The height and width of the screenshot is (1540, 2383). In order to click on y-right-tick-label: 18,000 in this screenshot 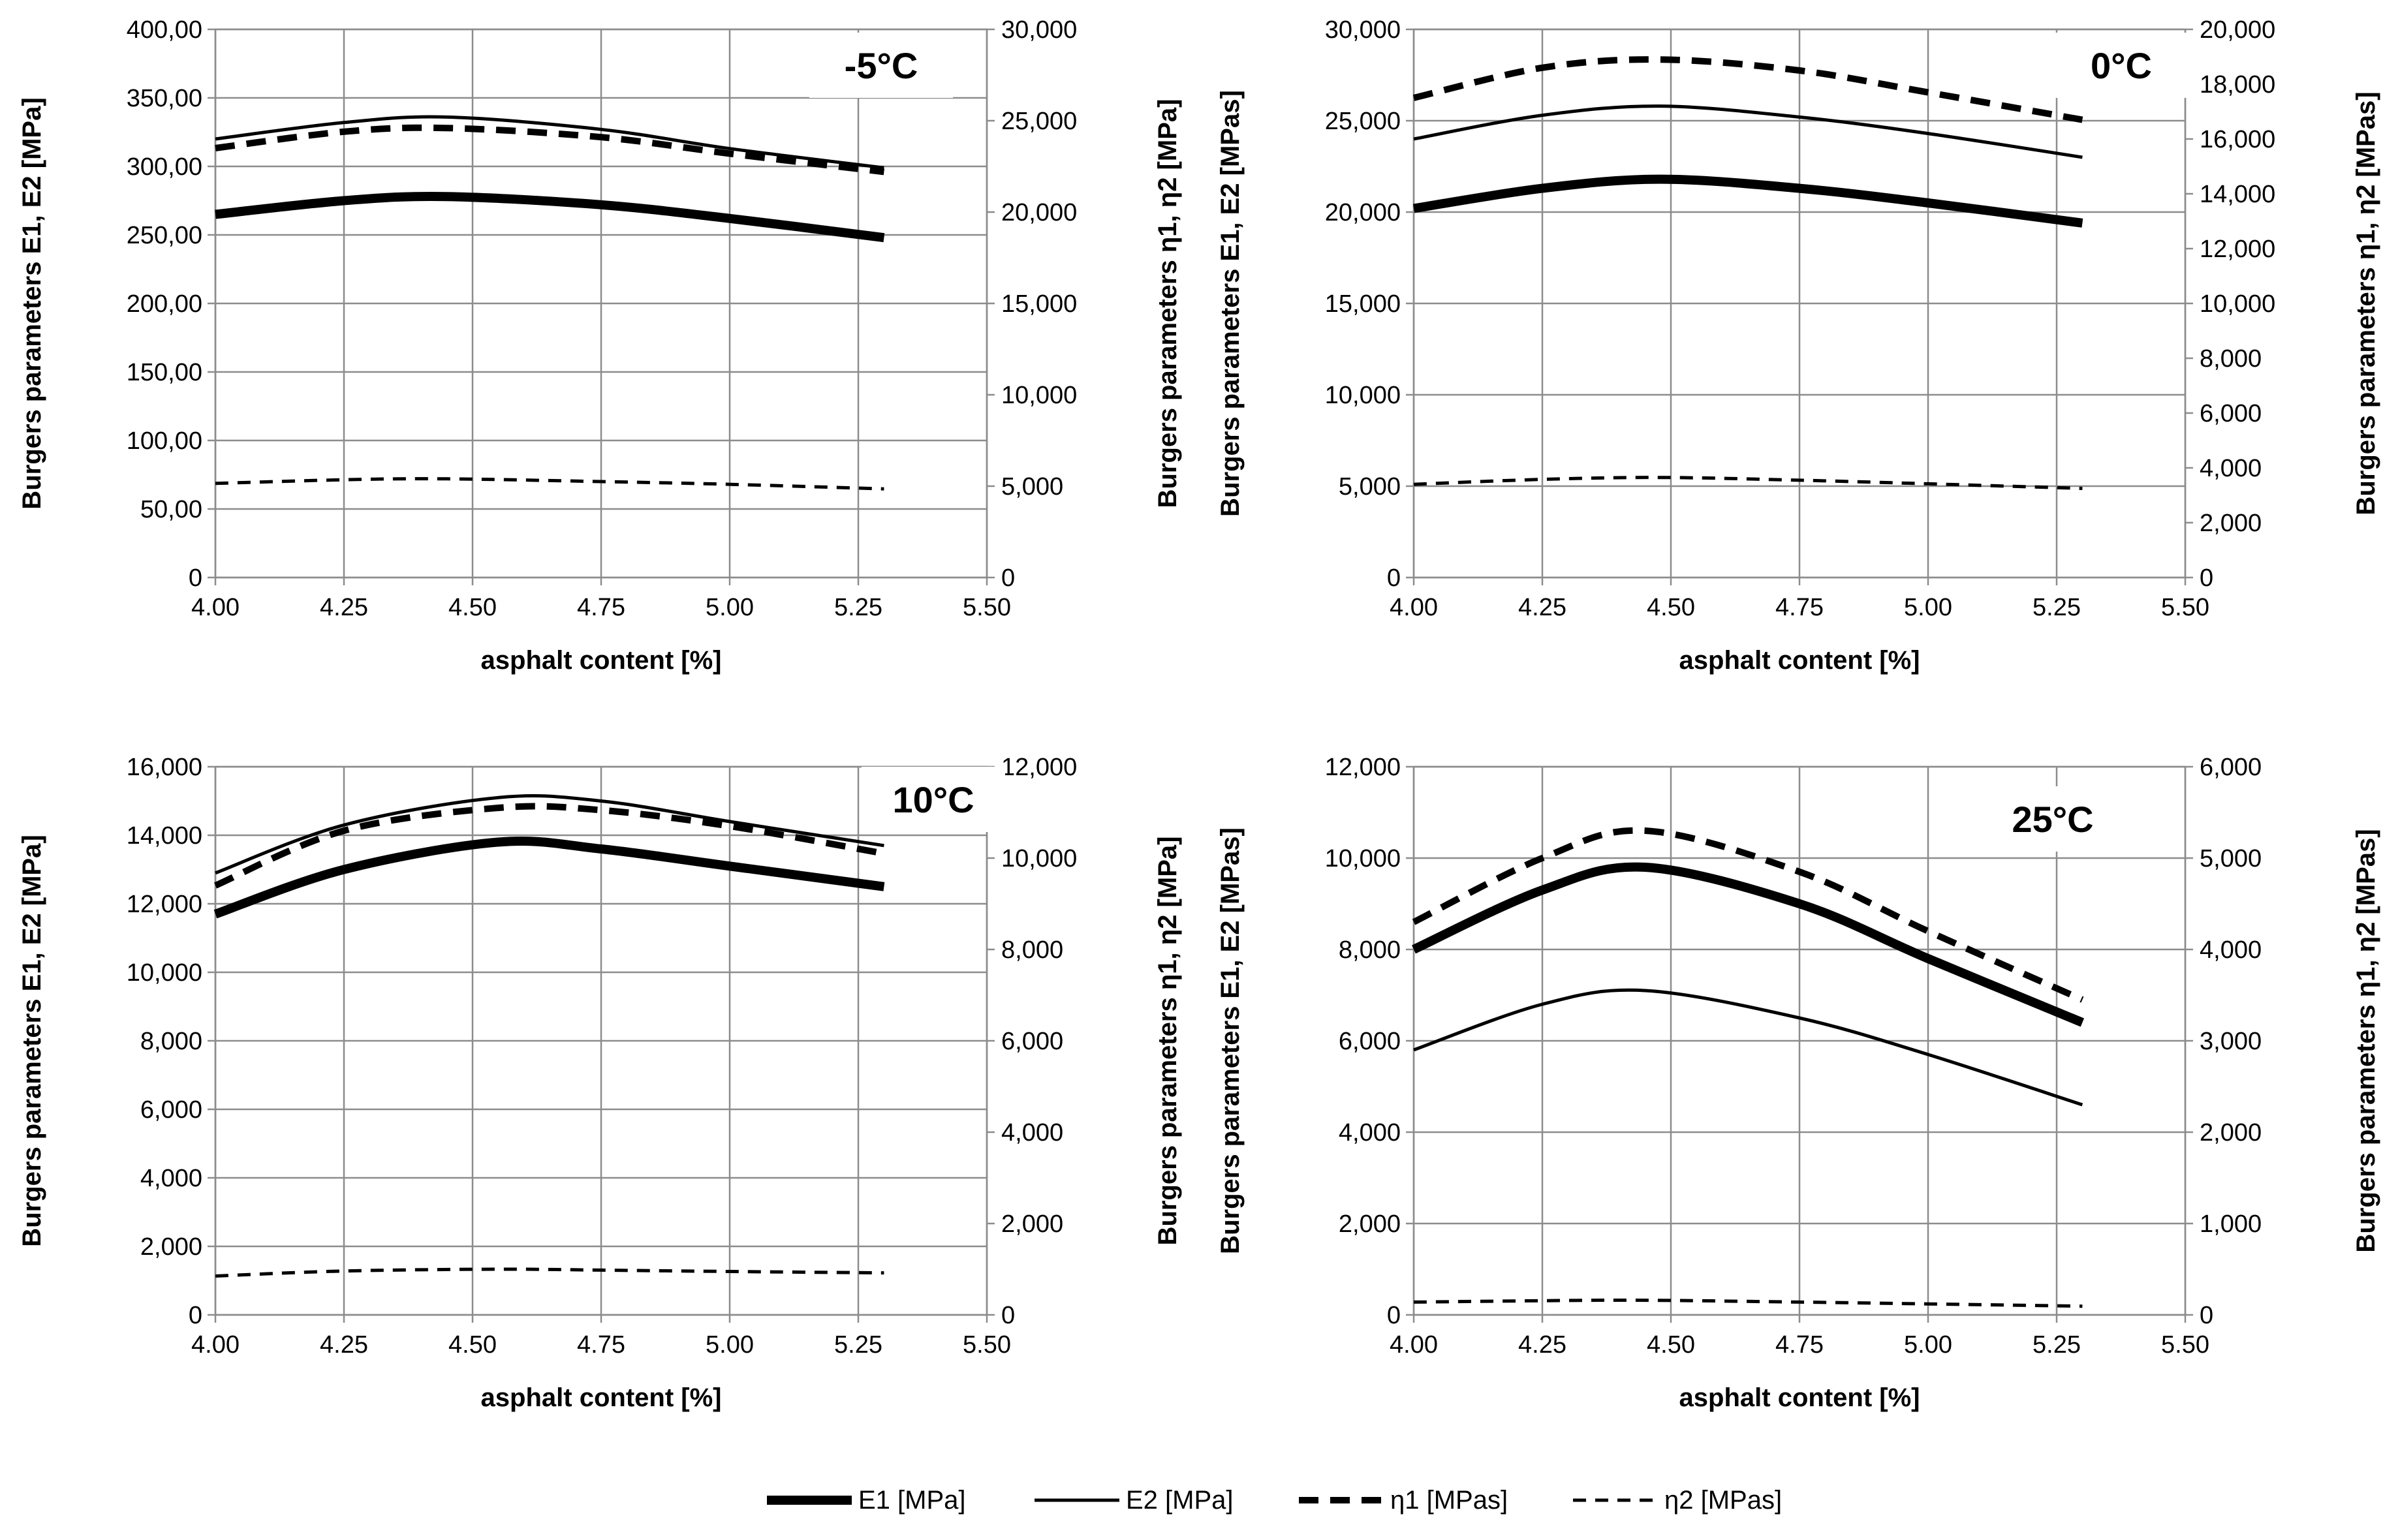, I will do `click(2237, 85)`.